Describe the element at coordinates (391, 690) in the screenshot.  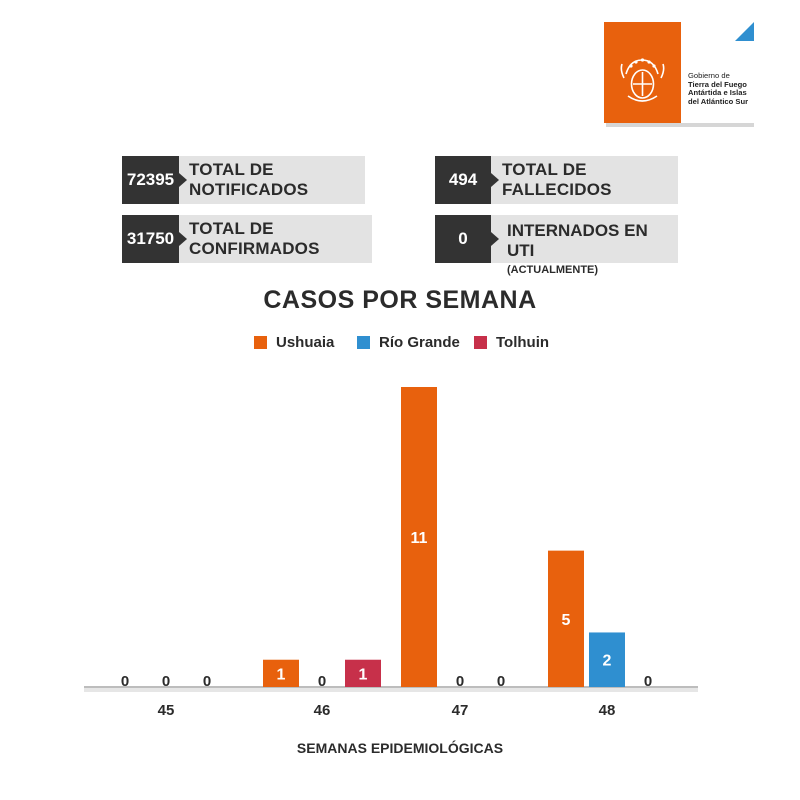
I see `x-axis-shadow` at that location.